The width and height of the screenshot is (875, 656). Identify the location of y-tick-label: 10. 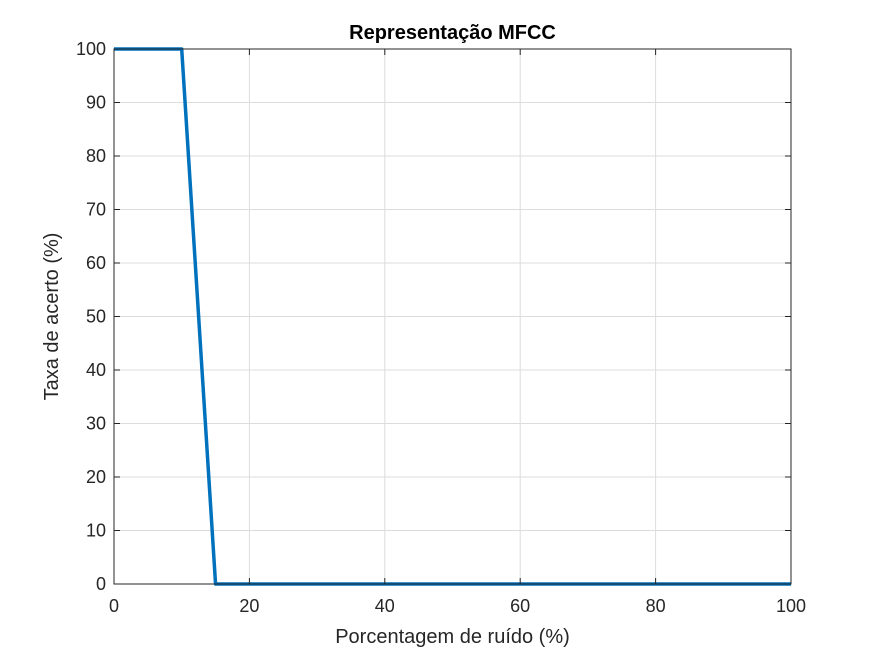
(96, 531).